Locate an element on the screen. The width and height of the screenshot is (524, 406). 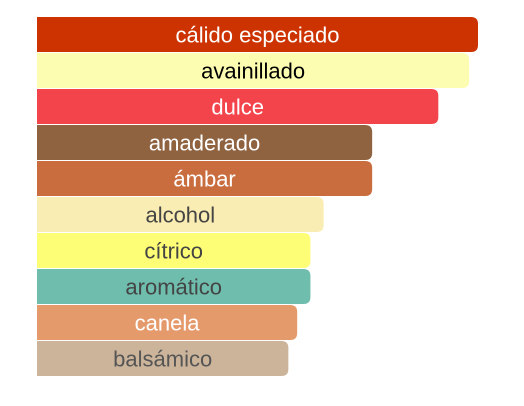
bar-label: amaderado is located at coordinates (204, 143).